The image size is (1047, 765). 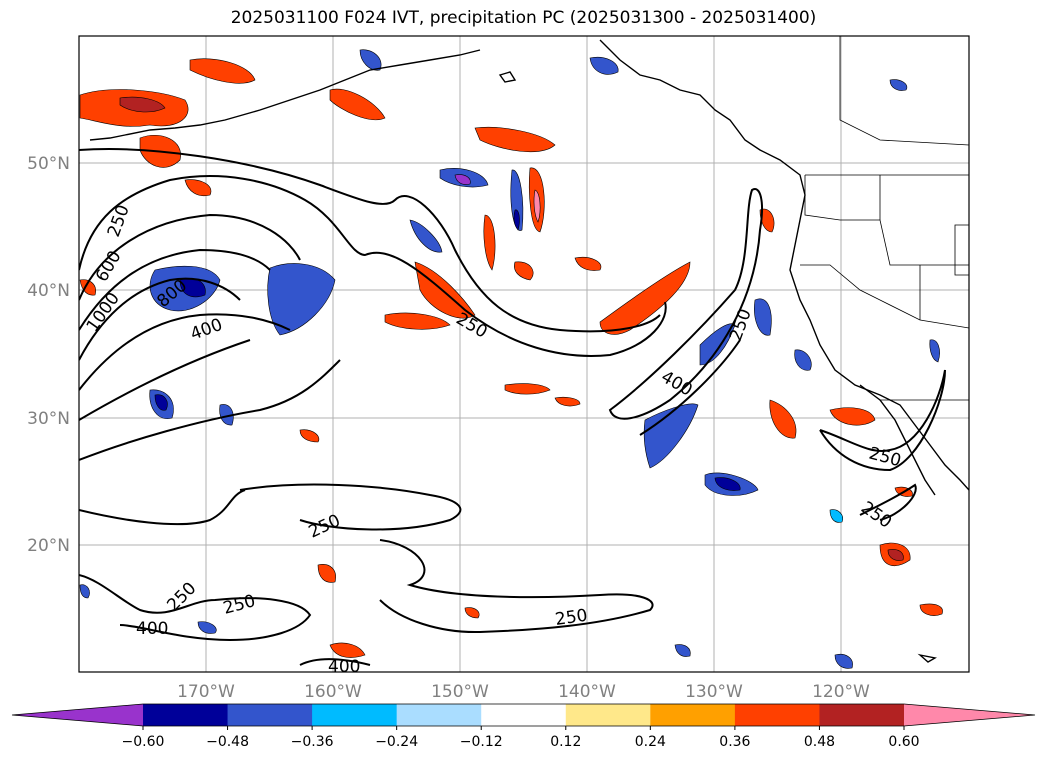 What do you see at coordinates (650, 742) in the screenshot?
I see `colorbar-tick-label: 0.24` at bounding box center [650, 742].